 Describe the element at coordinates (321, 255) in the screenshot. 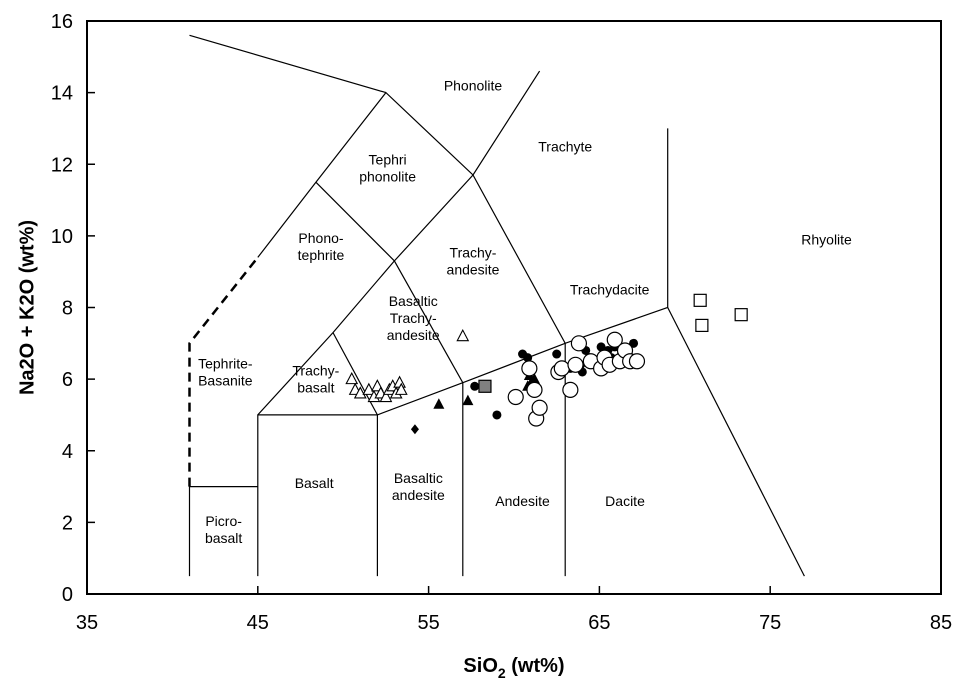

I see `field-label: tephrite` at that location.